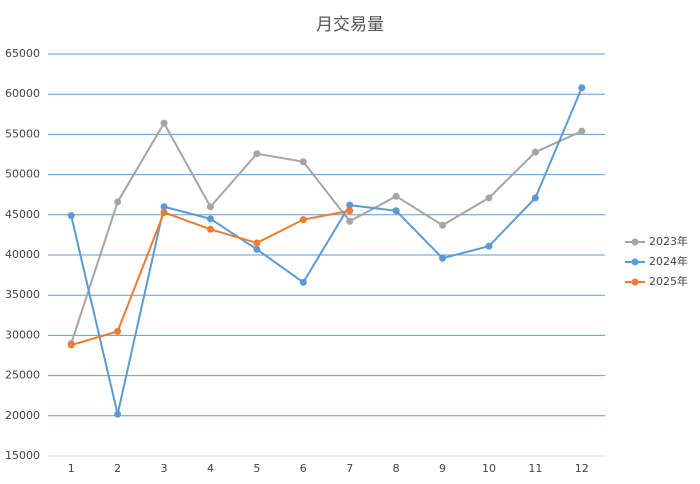 The height and width of the screenshot is (484, 700). What do you see at coordinates (164, 468) in the screenshot?
I see `x-tick-label: 3` at bounding box center [164, 468].